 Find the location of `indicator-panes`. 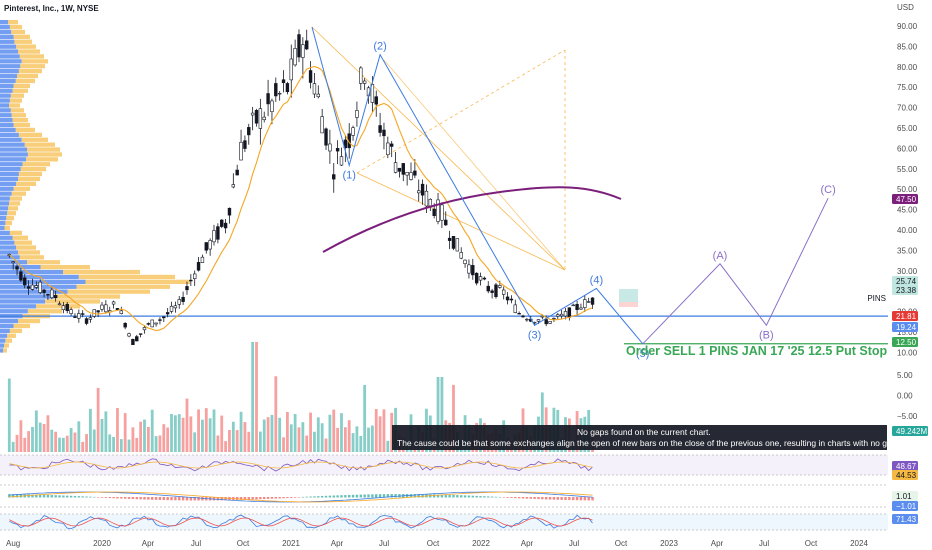

indicator-panes is located at coordinates (444, 492).